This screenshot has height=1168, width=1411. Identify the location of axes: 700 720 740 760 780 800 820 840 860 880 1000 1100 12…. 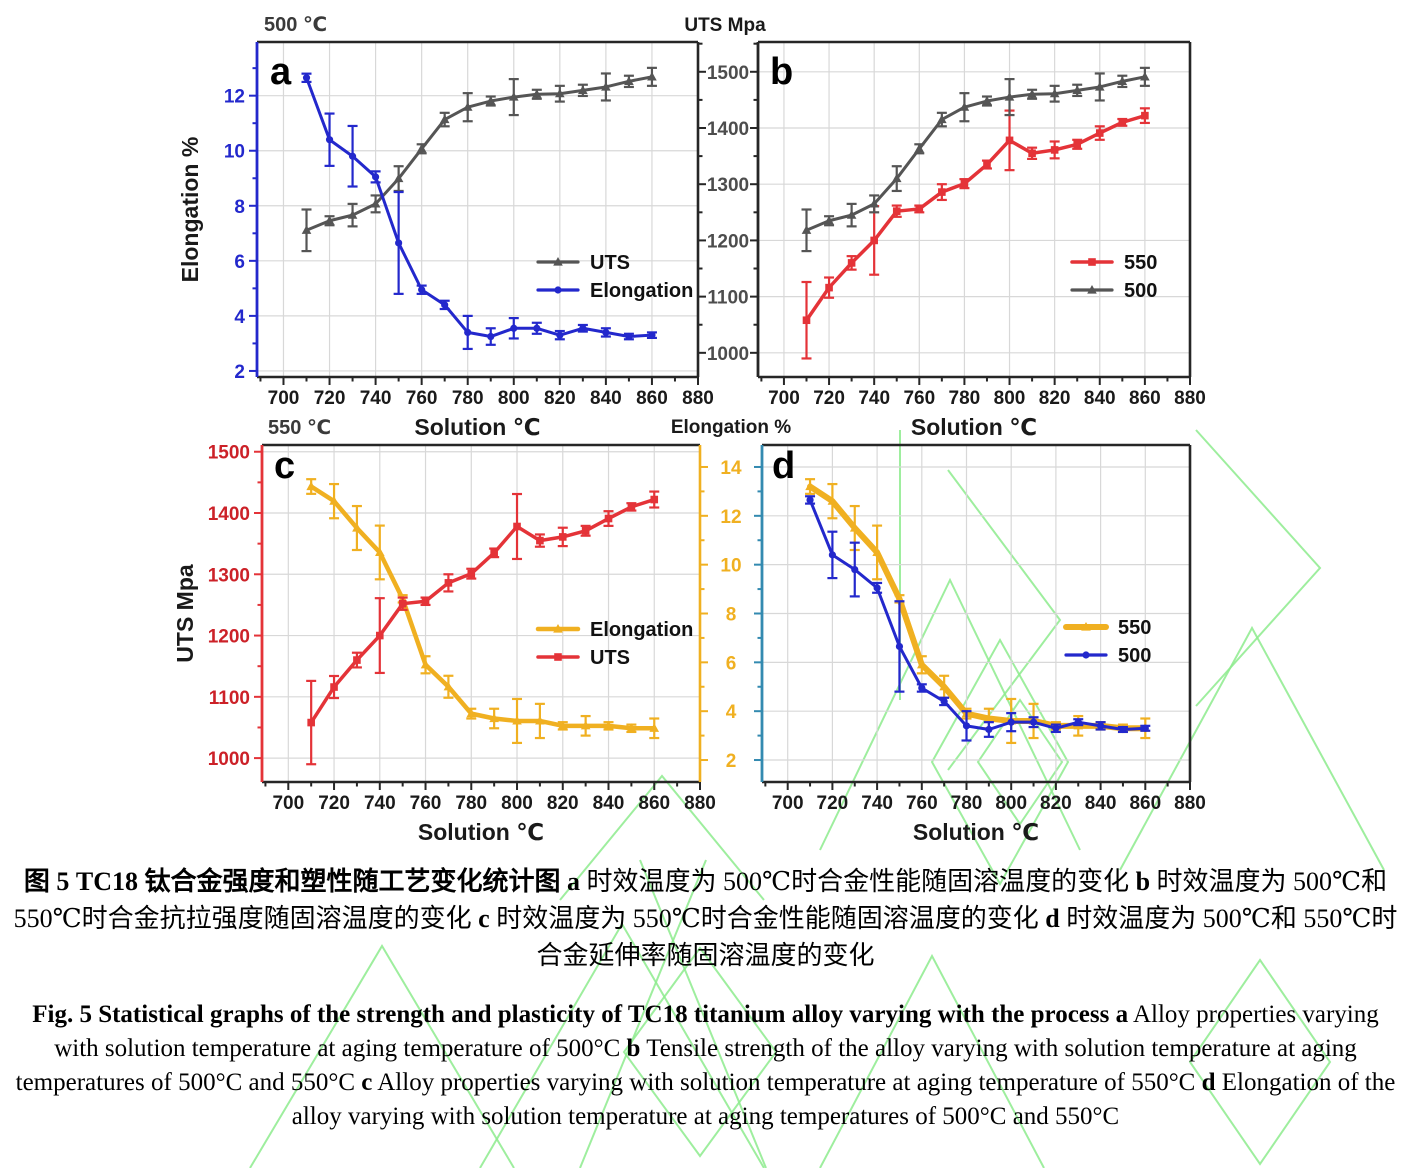
(475, 628).